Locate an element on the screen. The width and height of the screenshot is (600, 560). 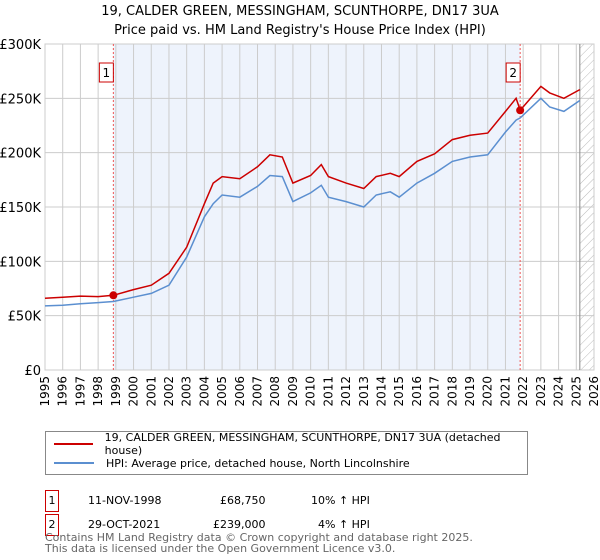
y-tick-label: £300K is located at coordinates (20, 45).